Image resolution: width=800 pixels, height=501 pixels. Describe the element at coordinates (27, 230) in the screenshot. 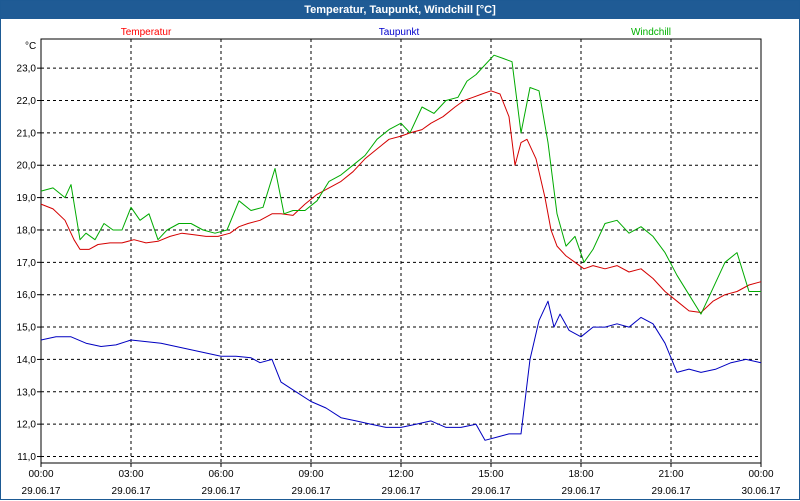

I see `y-tick-label: 18,0` at that location.